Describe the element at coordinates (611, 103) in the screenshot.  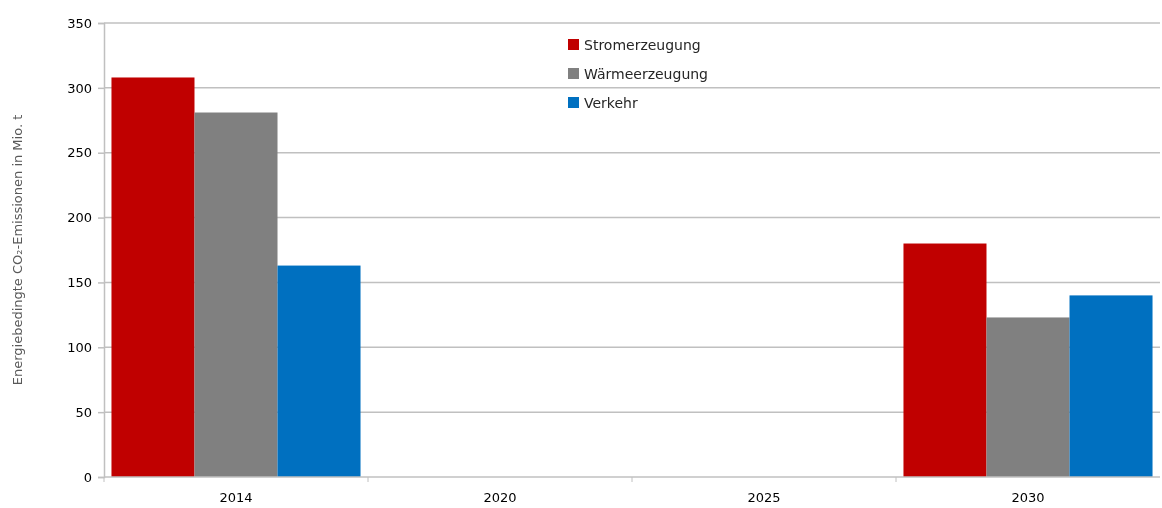
I see `legend-label: Verkehr` at that location.